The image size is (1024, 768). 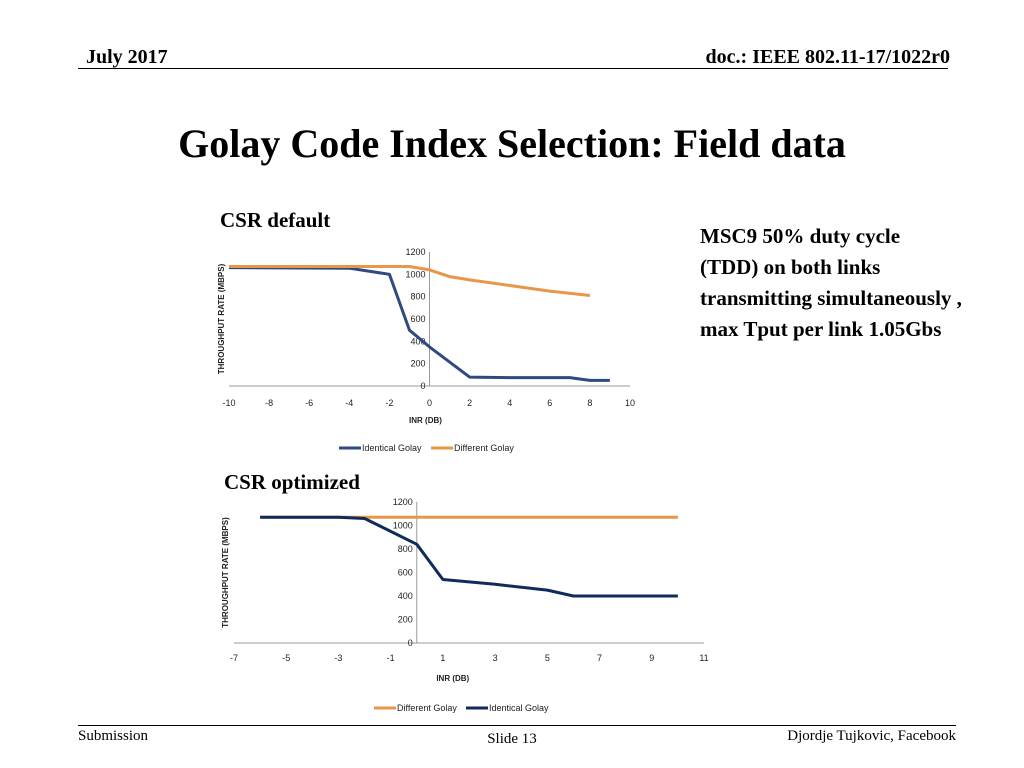 What do you see at coordinates (292, 482) in the screenshot?
I see `chart2-heading: CSR optimized` at bounding box center [292, 482].